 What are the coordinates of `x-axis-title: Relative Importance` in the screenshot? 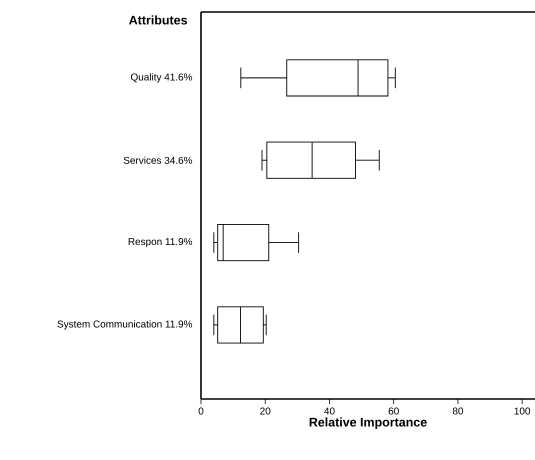 It's located at (368, 423).